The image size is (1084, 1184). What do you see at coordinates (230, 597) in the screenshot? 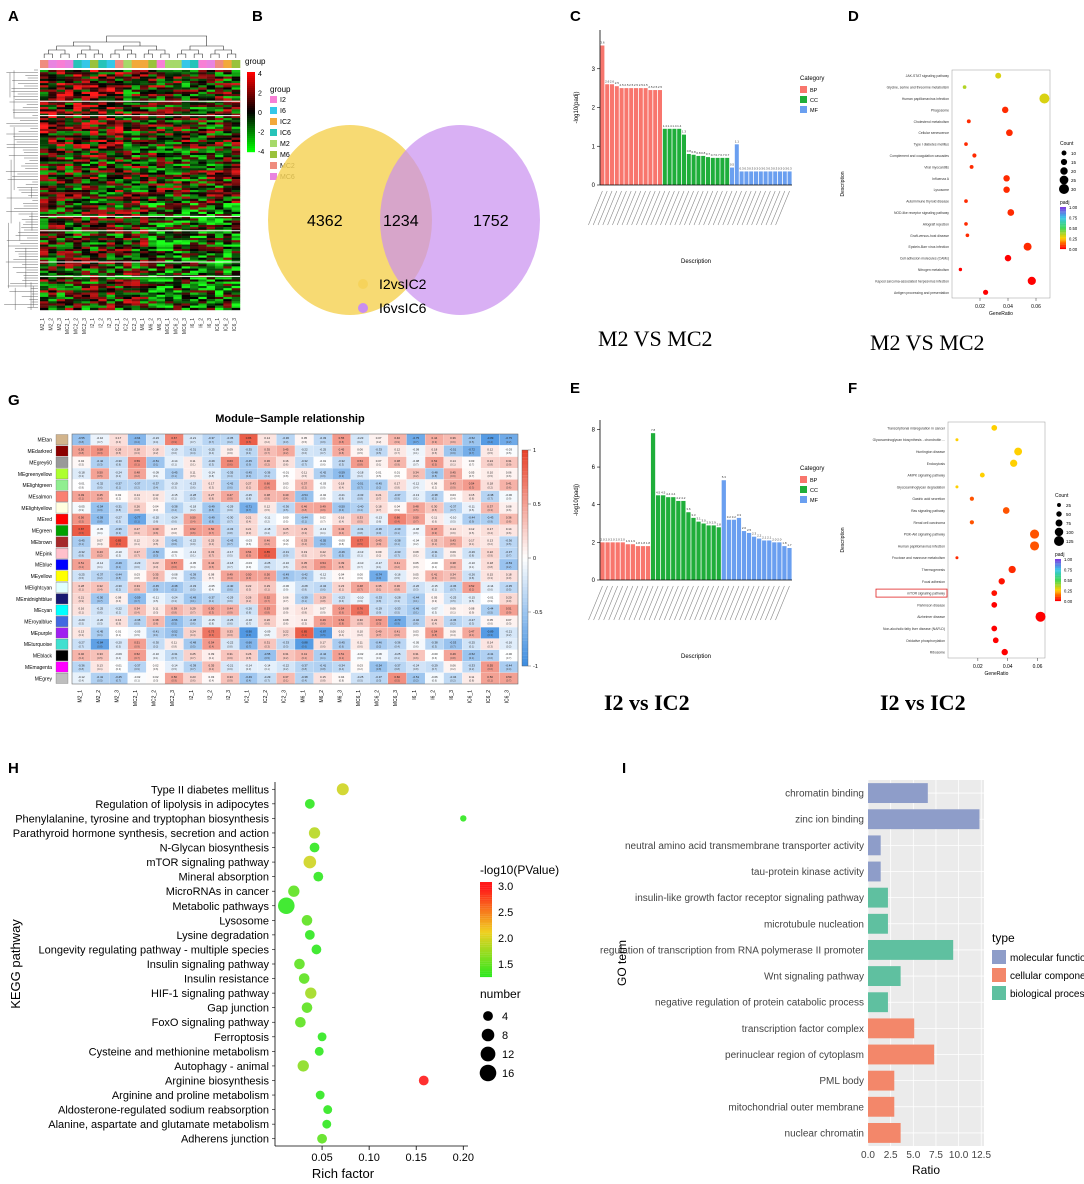
I see `cell-correlation: -0.29` at bounding box center [230, 597].